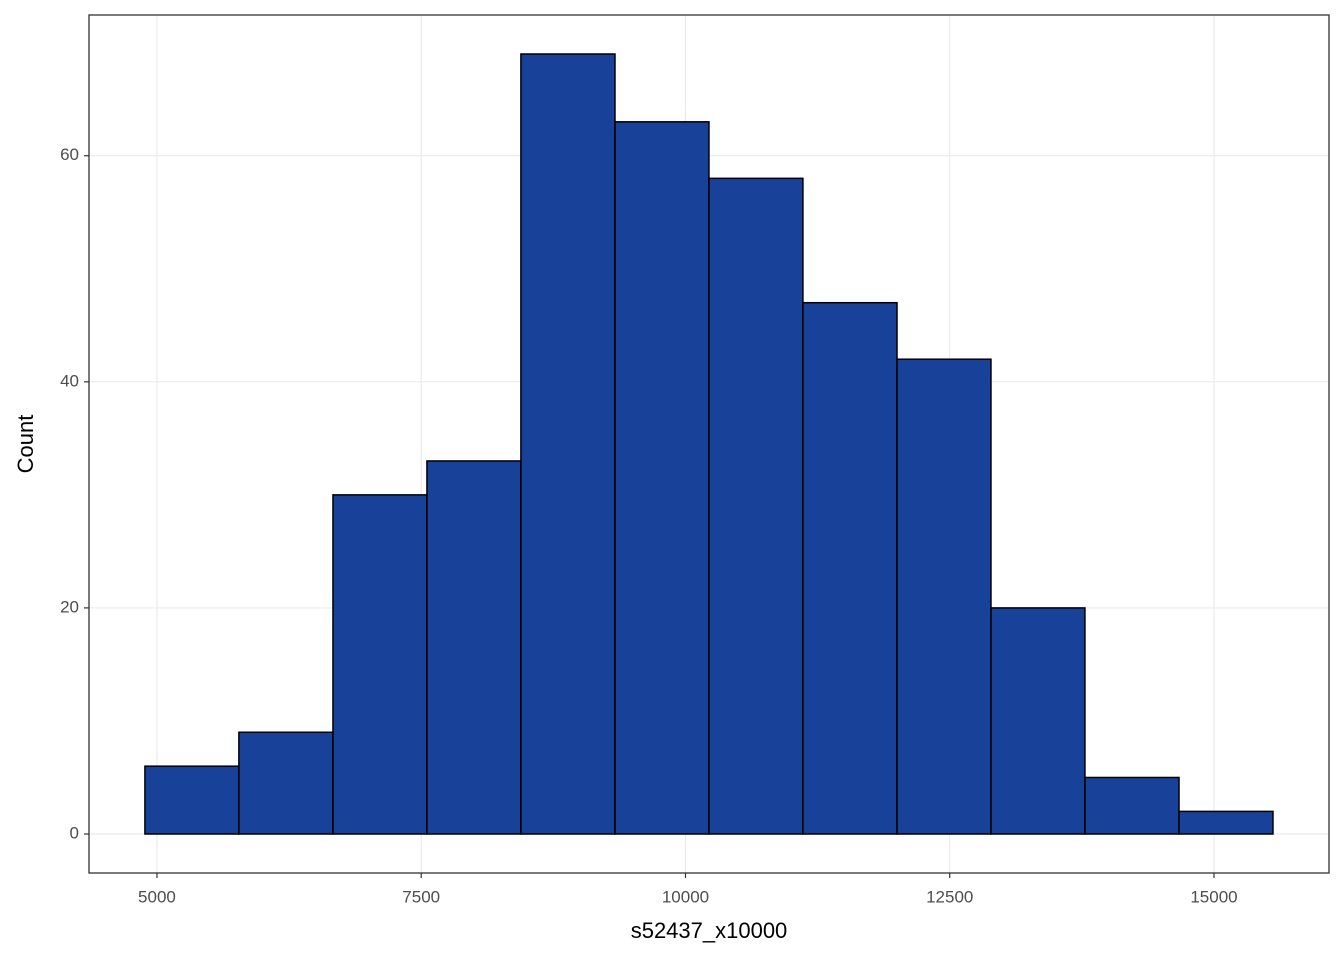 The width and height of the screenshot is (1344, 960). What do you see at coordinates (74, 832) in the screenshot?
I see `y-tick-label: 0` at bounding box center [74, 832].